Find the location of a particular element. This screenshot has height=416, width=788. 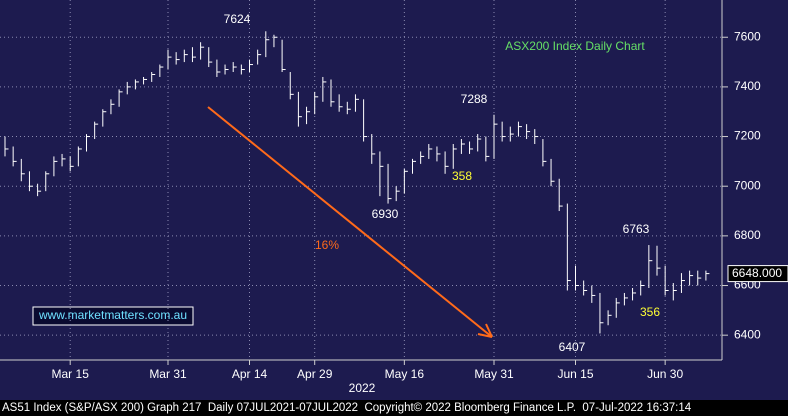

x-tick-label: Apr 14 is located at coordinates (250, 374).